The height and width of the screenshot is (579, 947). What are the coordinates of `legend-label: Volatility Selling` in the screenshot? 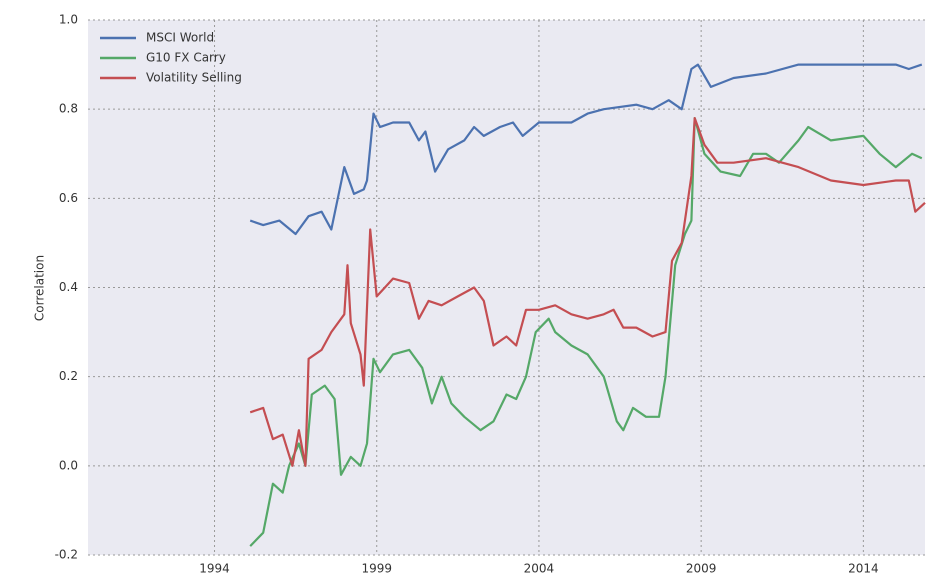 It's located at (194, 78).